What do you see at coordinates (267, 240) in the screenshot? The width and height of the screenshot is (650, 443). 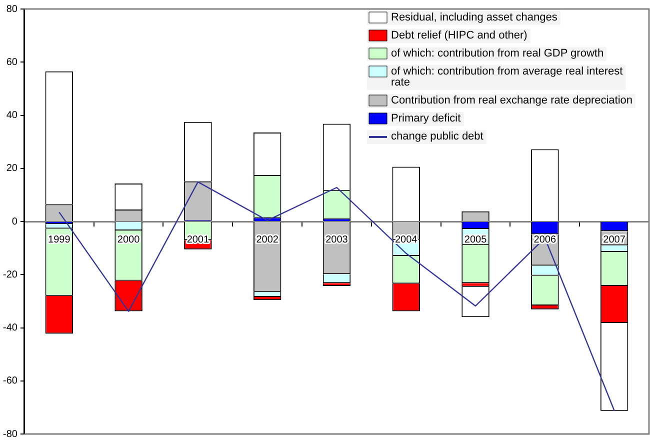 I see `x-tick-label: 2002` at bounding box center [267, 240].